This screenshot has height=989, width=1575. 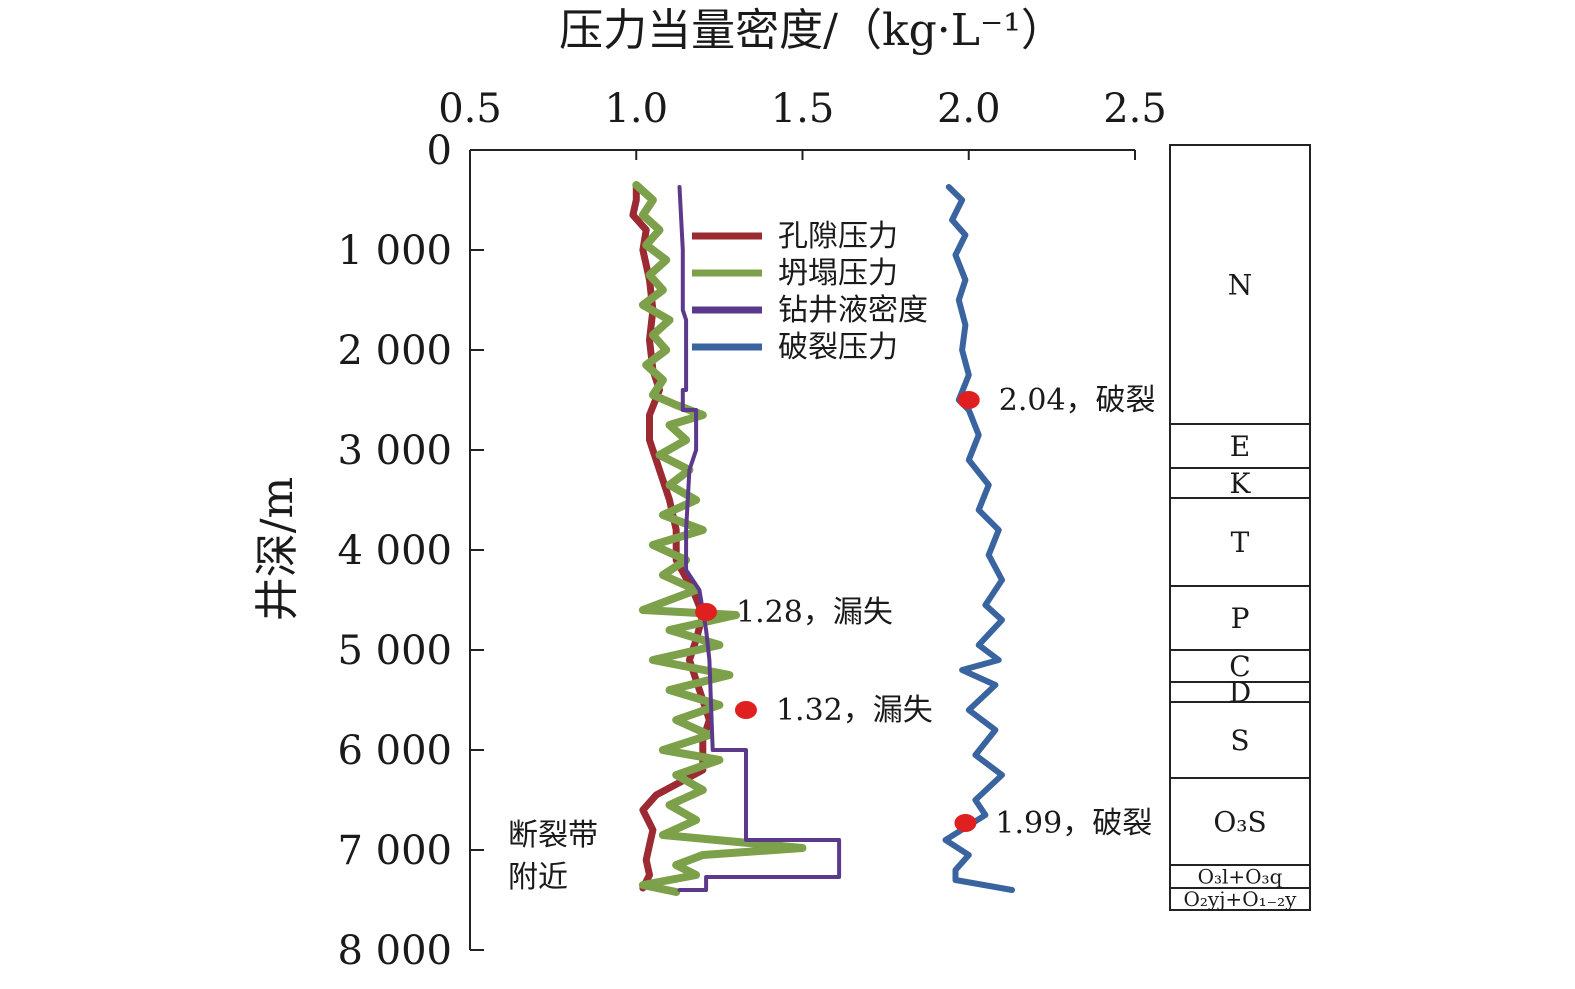 I want to click on fault-zone-label: 附近, so click(x=538, y=877).